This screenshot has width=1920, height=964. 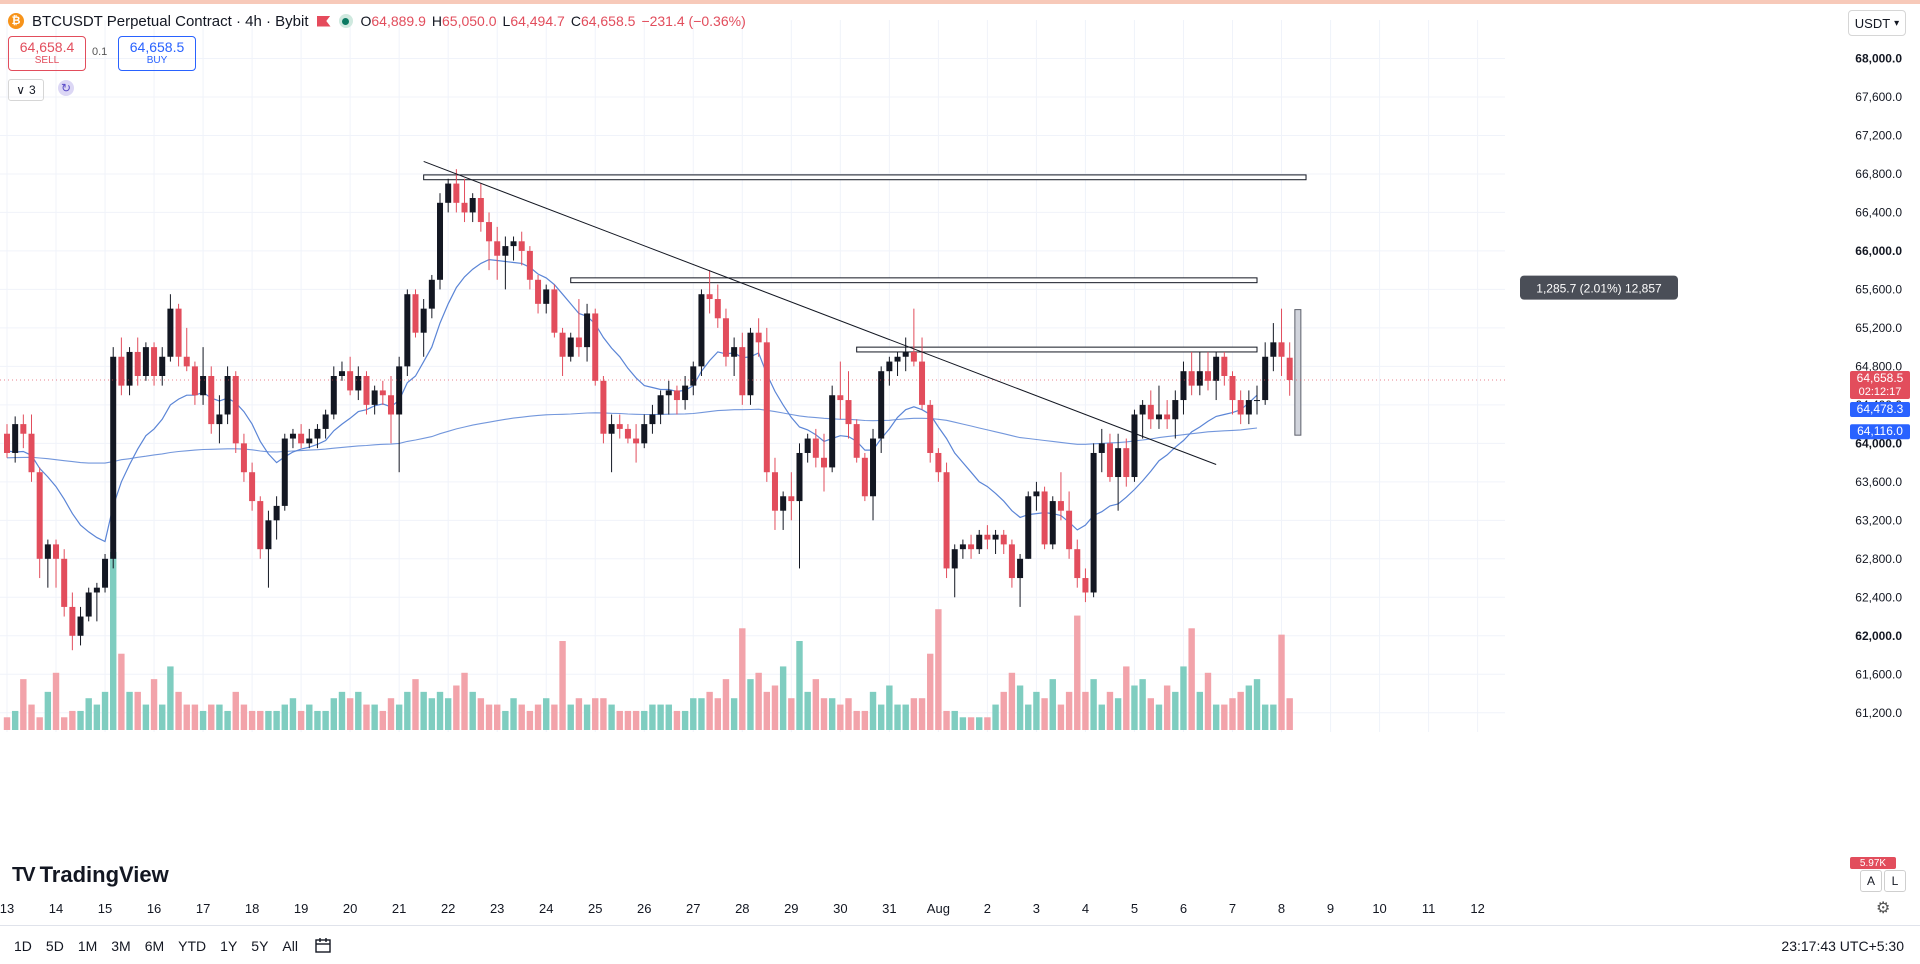 I want to click on measure-tool: 1,285.7 (2.01%) 12,857, so click(x=1486, y=355).